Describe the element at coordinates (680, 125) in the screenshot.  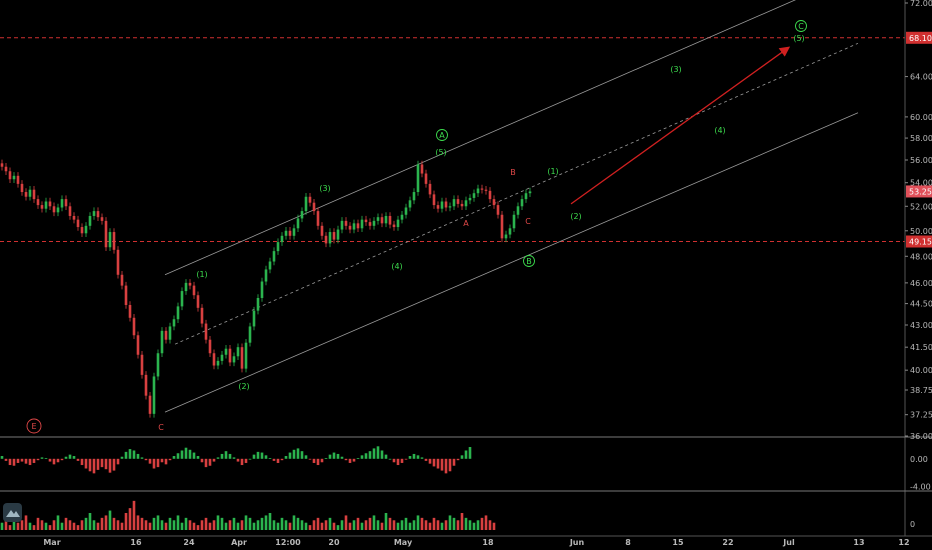
I see `projection-arrow` at that location.